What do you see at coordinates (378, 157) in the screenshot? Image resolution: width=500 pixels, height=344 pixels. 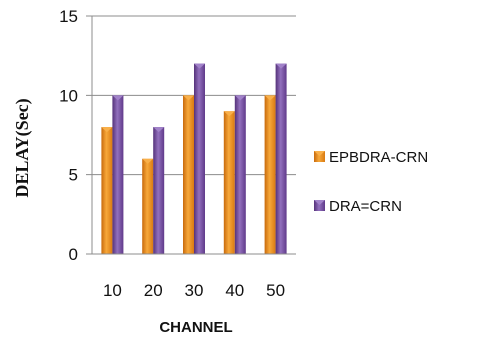 I see `legend-label: EPBDRA-CRN` at bounding box center [378, 157].